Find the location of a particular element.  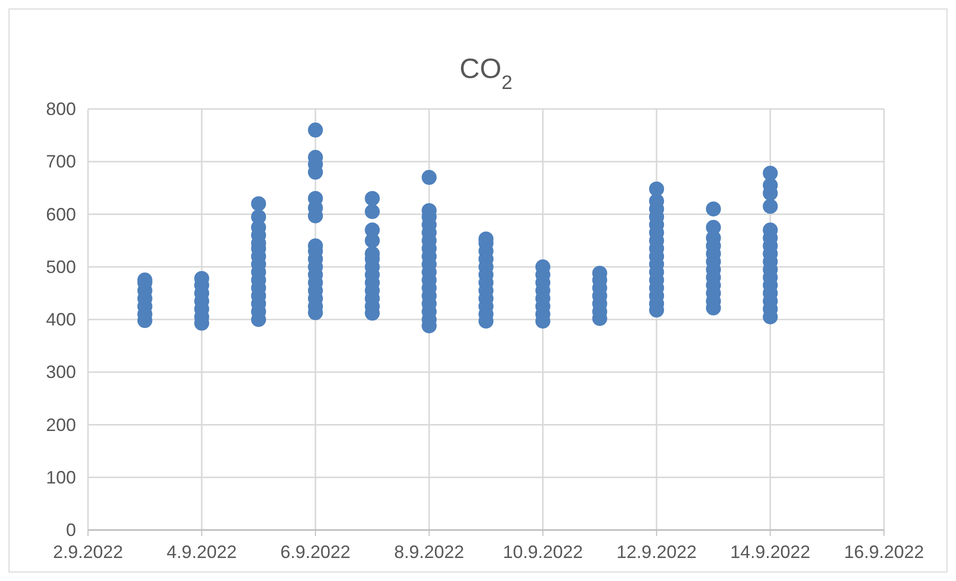

x-tick-label: 2.9.2022 is located at coordinates (88, 552).